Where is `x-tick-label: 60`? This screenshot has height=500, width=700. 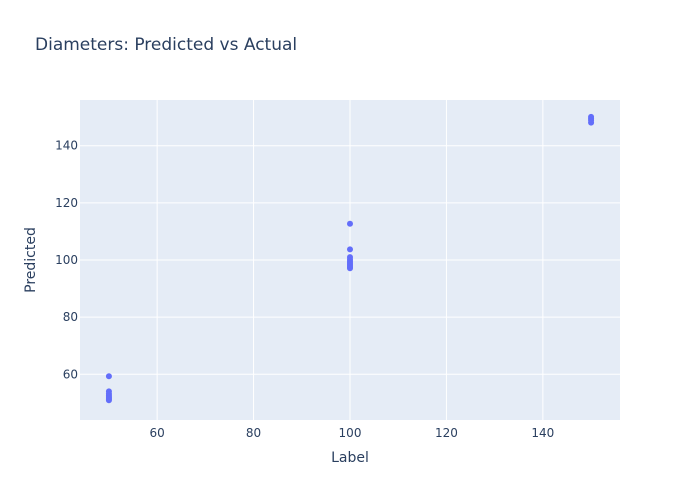
x-tick-label: 60 is located at coordinates (157, 433).